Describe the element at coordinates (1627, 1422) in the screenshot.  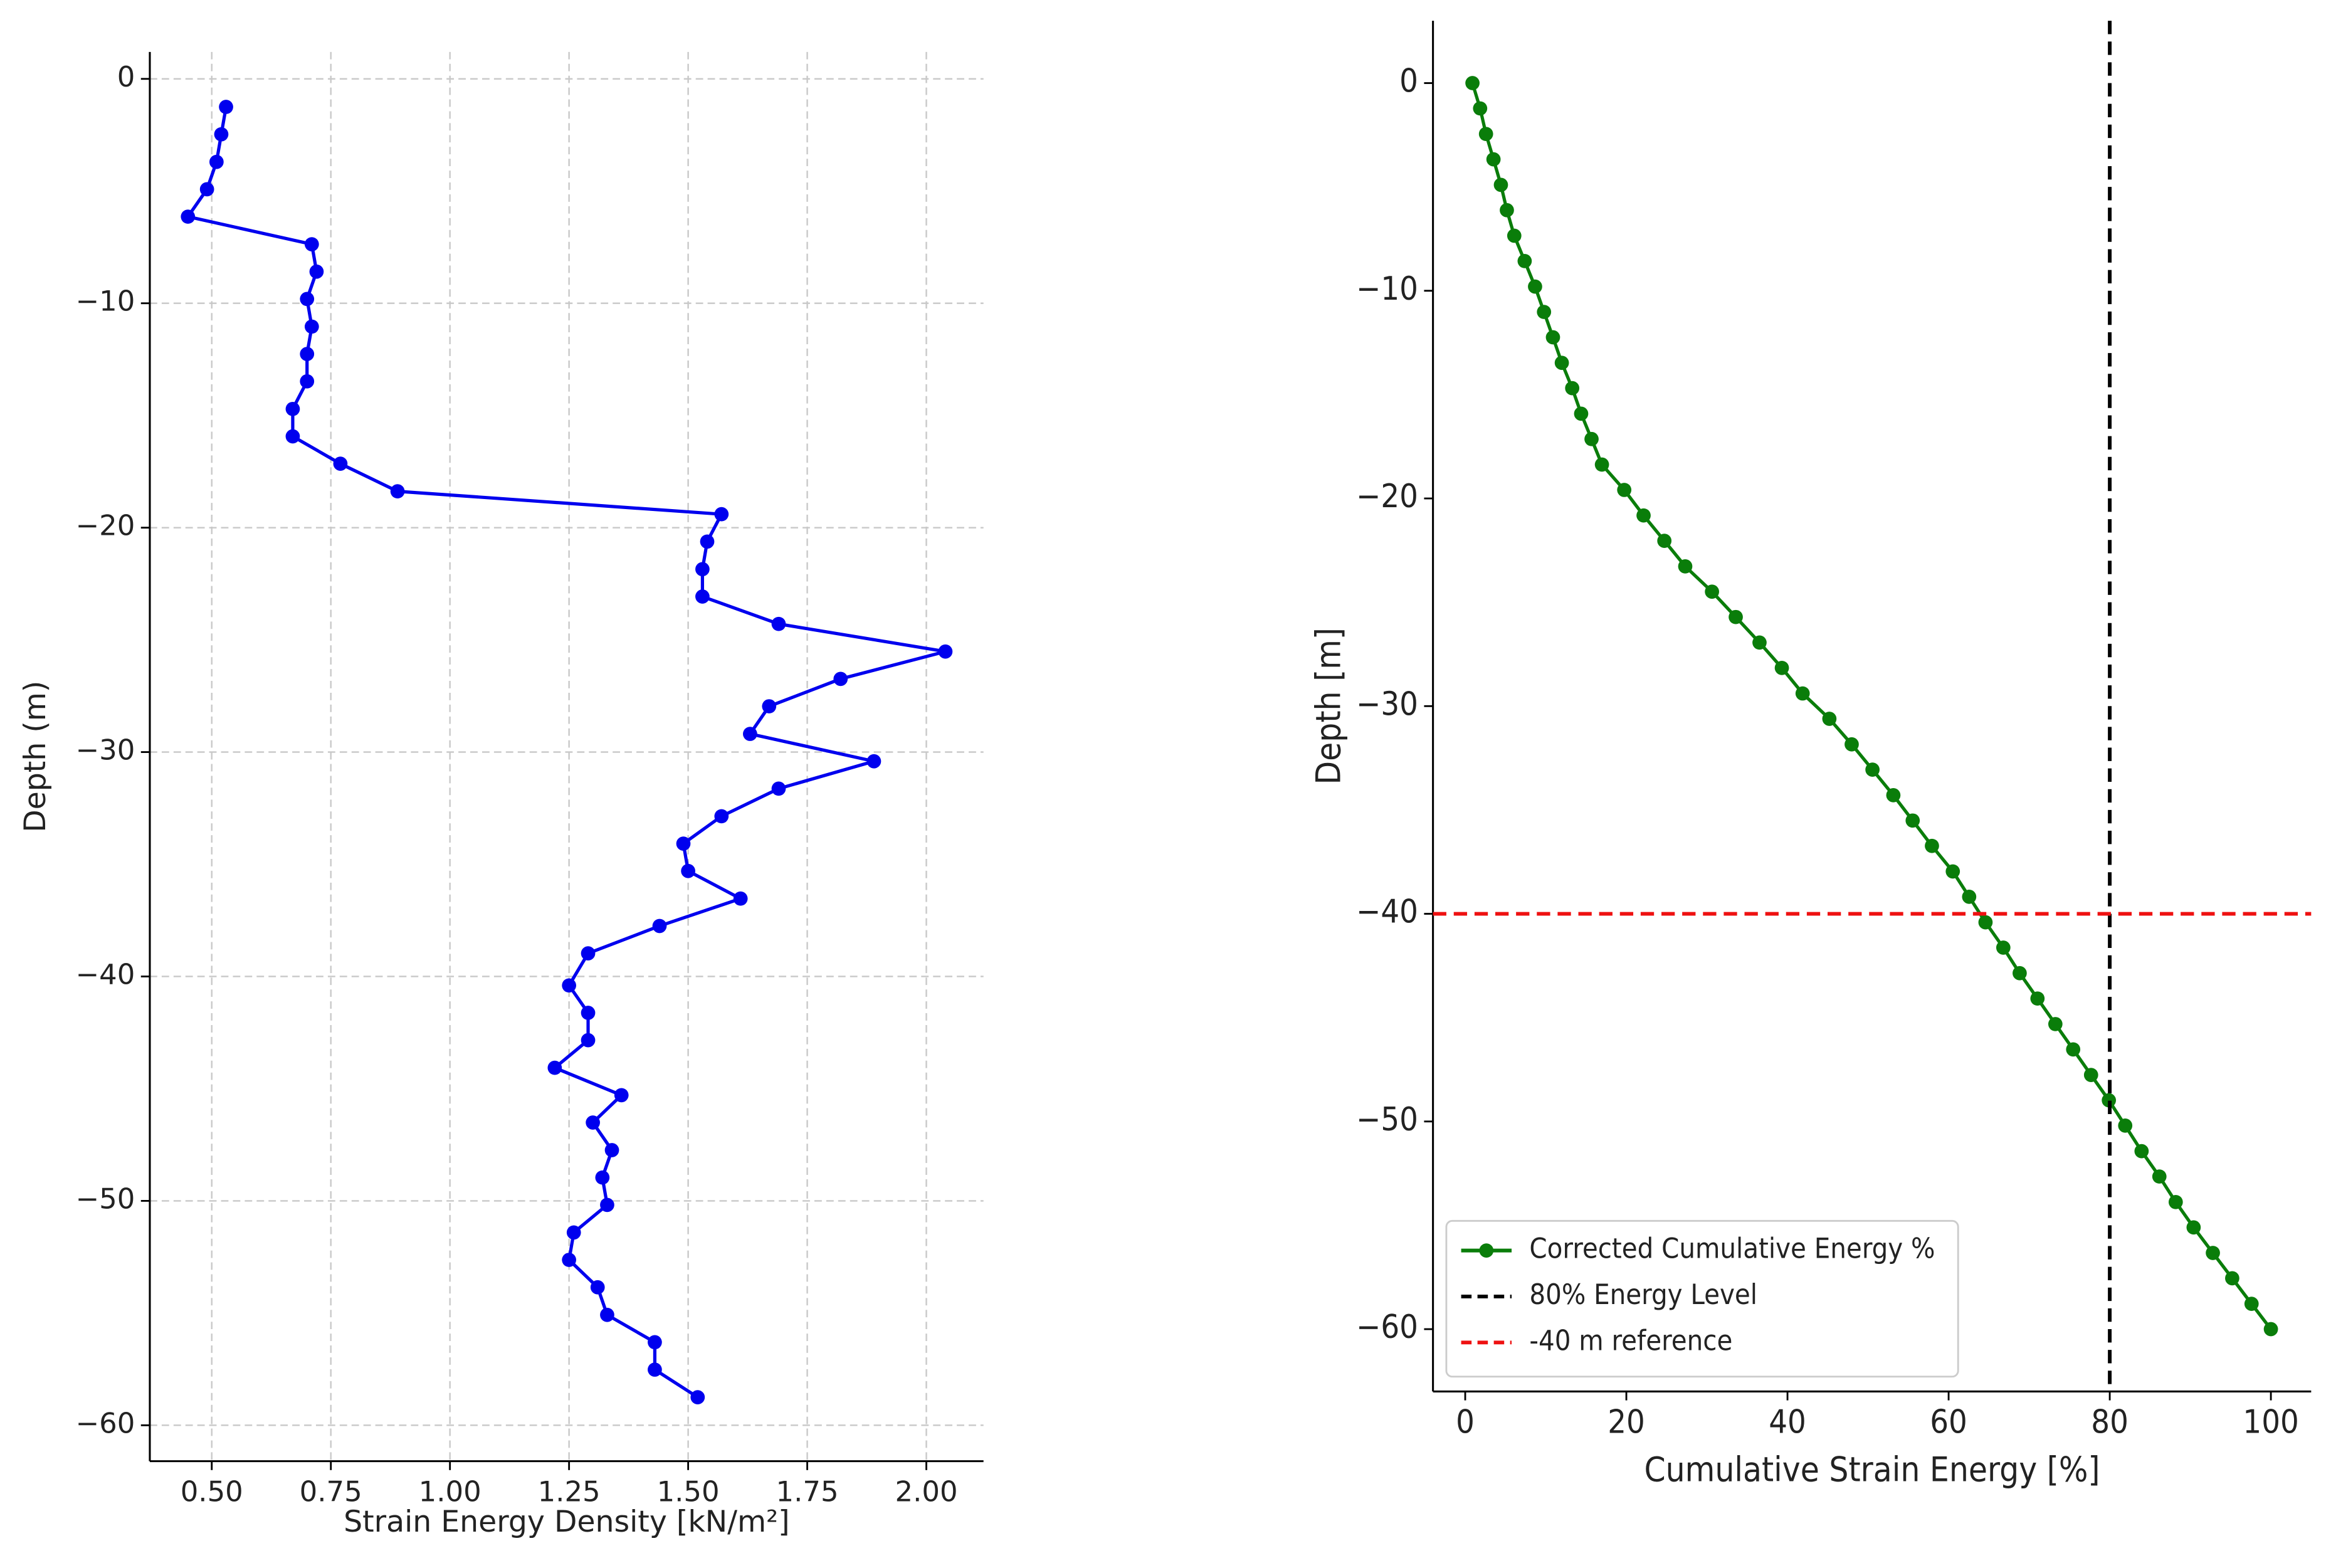
I see `x-tick-label: 20` at that location.